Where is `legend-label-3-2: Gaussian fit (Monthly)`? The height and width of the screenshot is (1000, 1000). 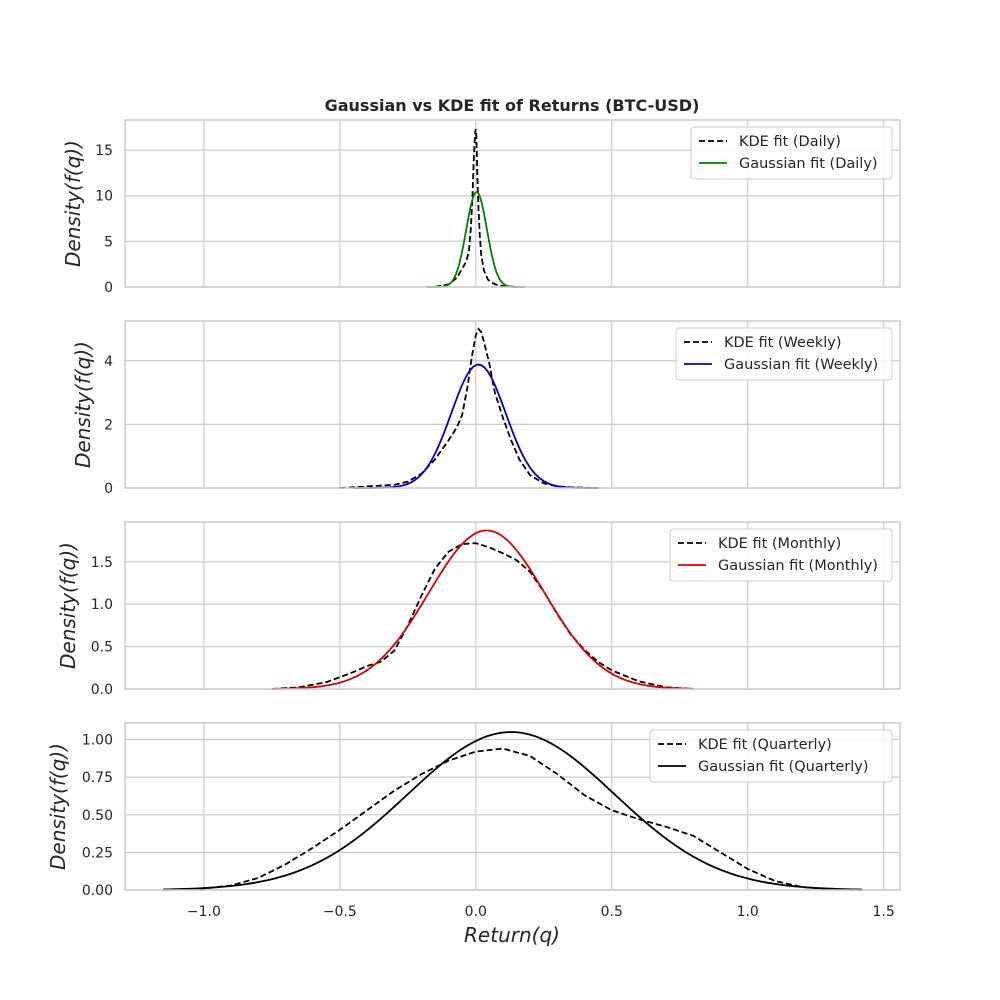 legend-label-3-2: Gaussian fit (Monthly) is located at coordinates (798, 566).